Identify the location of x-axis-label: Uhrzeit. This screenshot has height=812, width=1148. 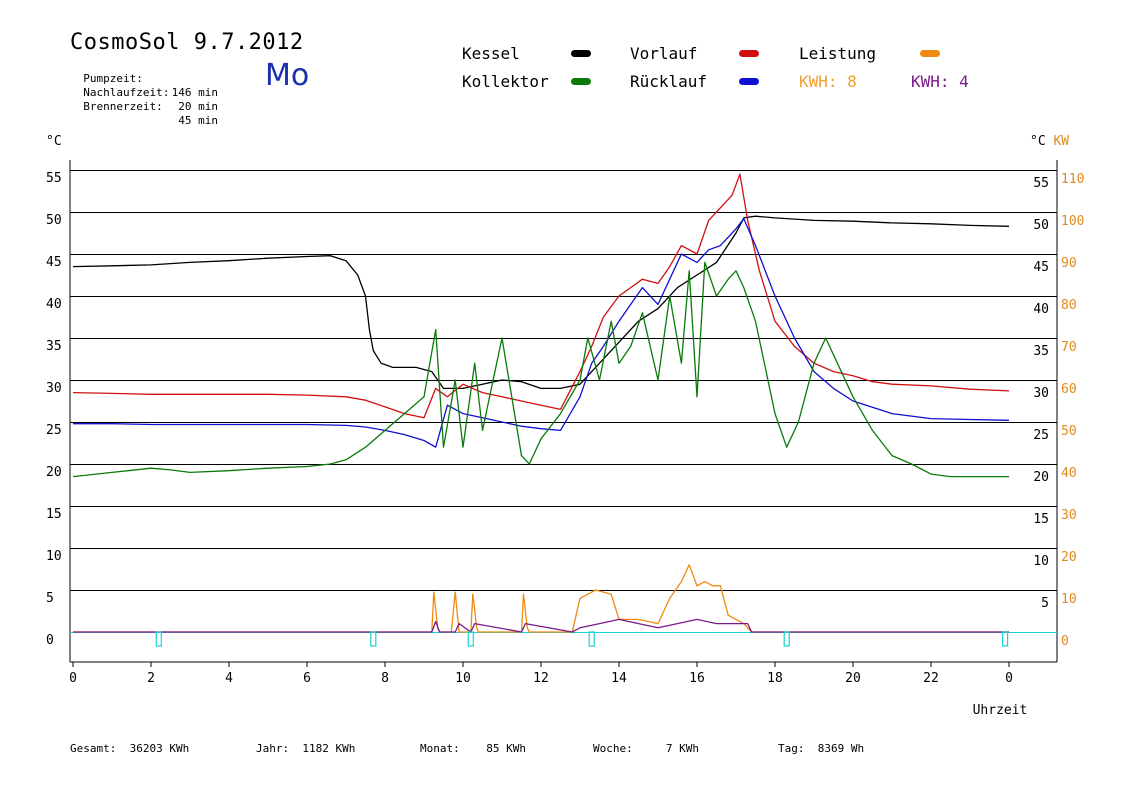
(1000, 710).